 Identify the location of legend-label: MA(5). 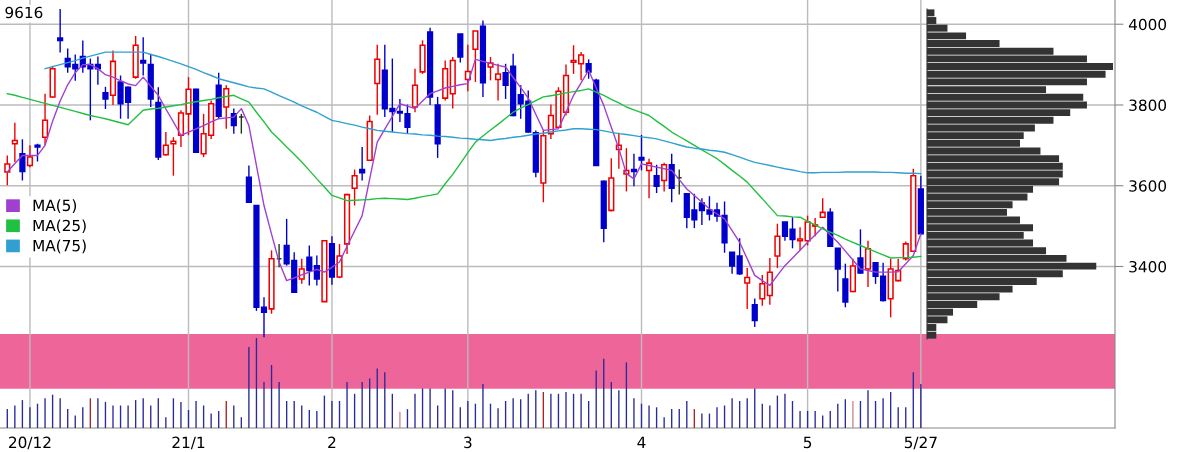
(55, 206).